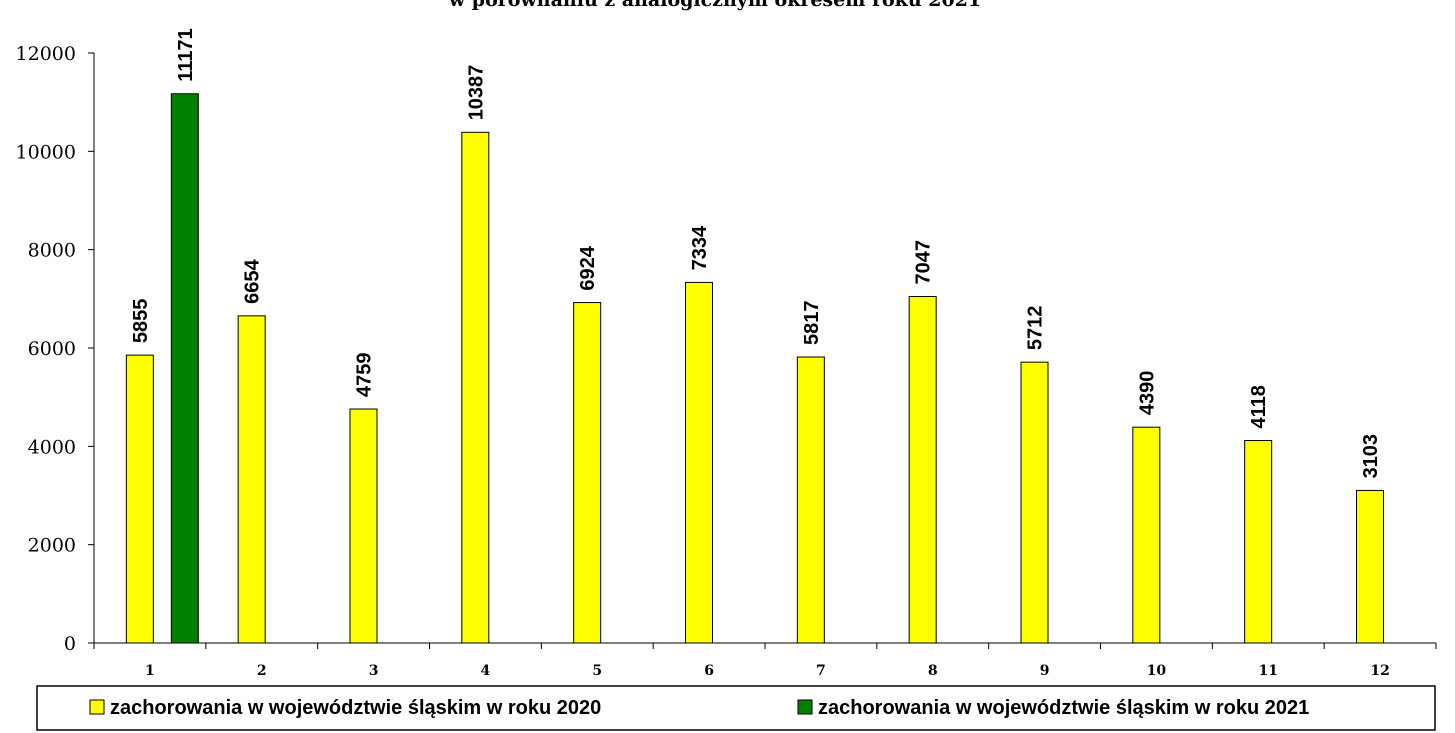  Describe the element at coordinates (52, 251) in the screenshot. I see `y-tick-label: 8000` at that location.